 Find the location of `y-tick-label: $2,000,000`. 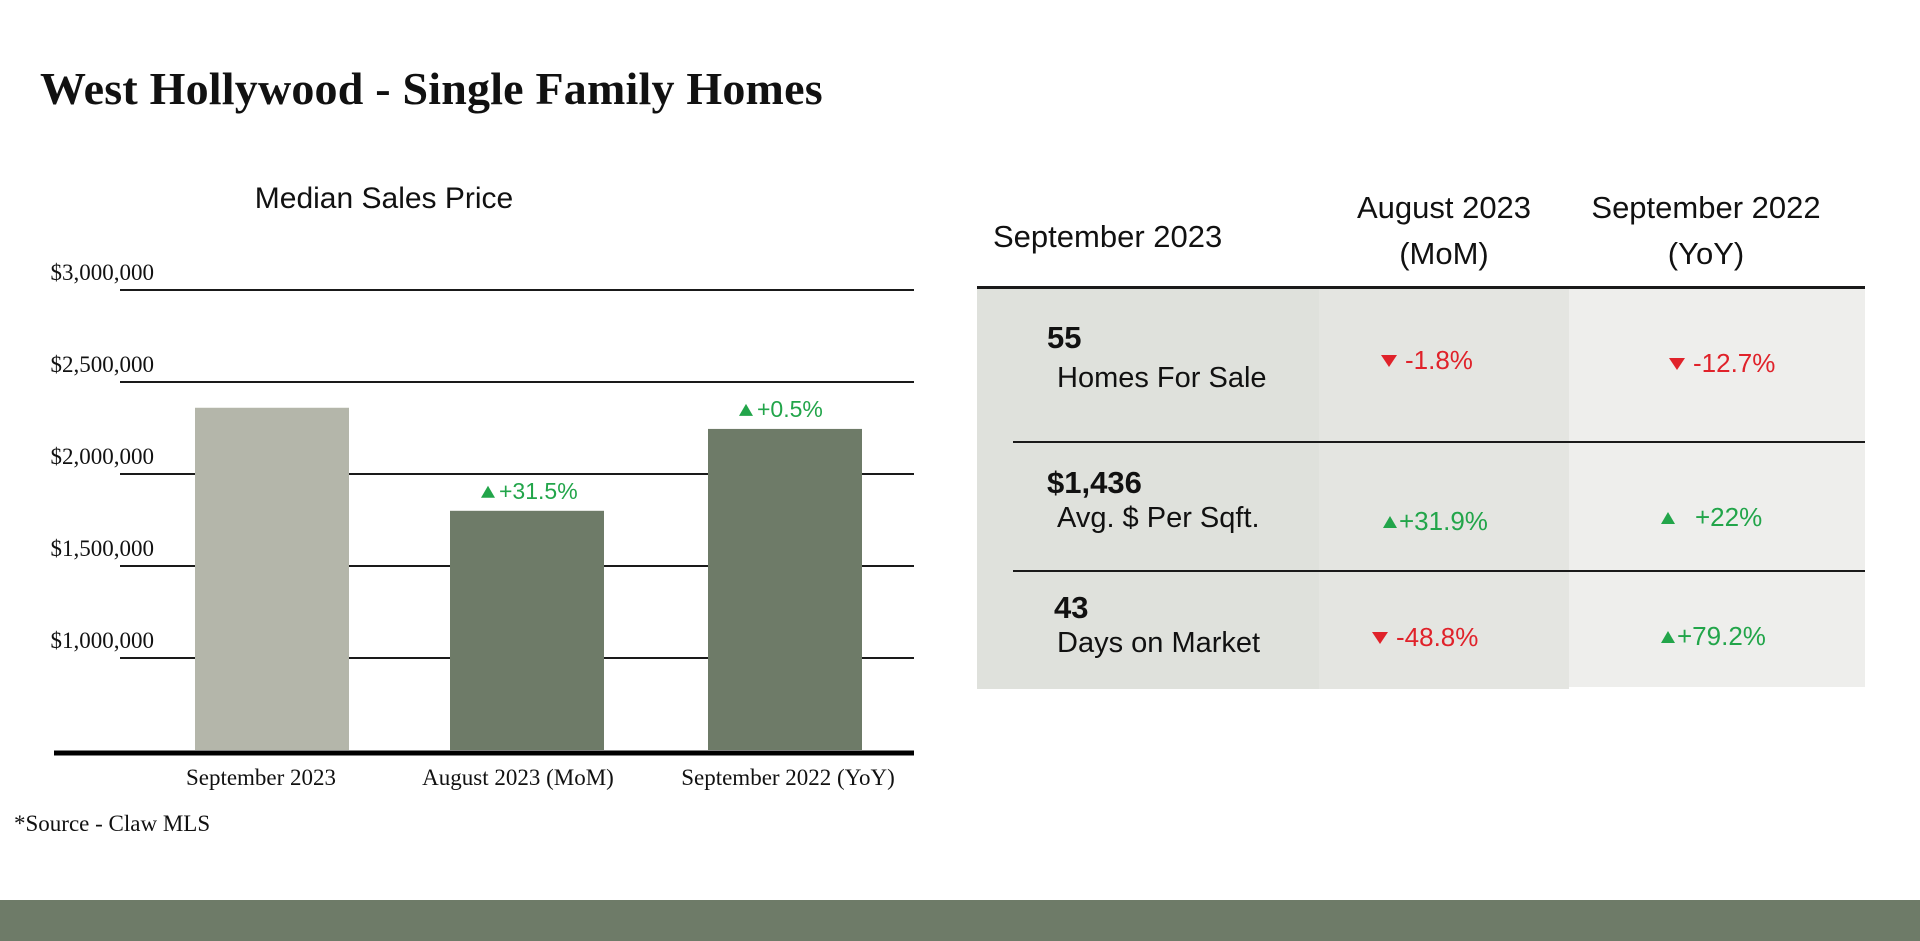

y-tick-label: $2,000,000 is located at coordinates (103, 456).